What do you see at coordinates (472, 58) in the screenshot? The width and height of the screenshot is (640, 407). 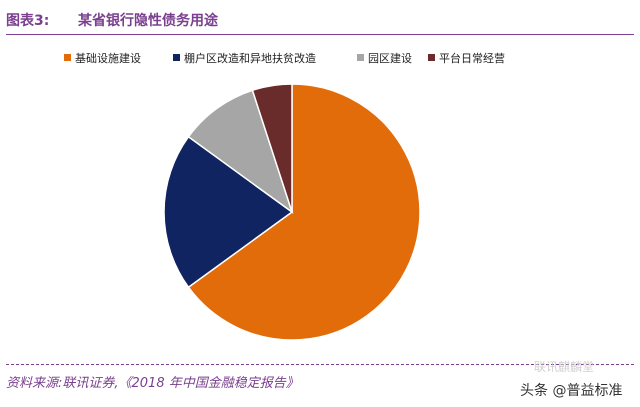 I see `legend-label-4: 平台日常经营` at bounding box center [472, 58].